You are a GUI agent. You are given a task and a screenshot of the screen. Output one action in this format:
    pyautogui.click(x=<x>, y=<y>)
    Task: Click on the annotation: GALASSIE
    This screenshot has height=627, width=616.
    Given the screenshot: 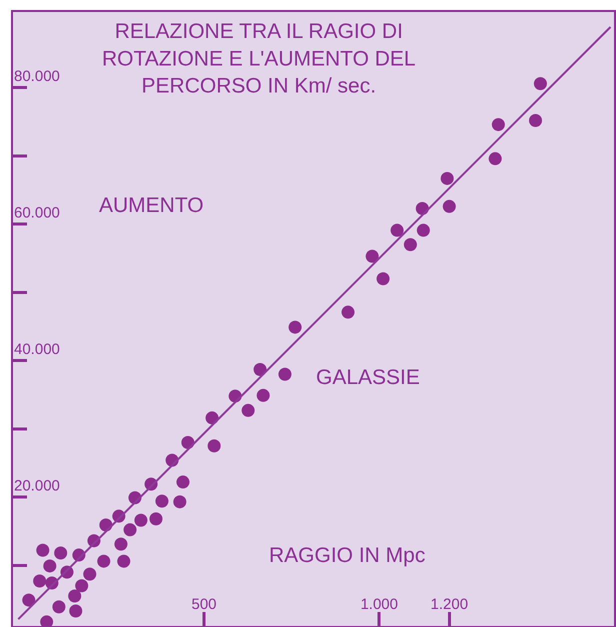 What is the action you would take?
    pyautogui.click(x=368, y=377)
    